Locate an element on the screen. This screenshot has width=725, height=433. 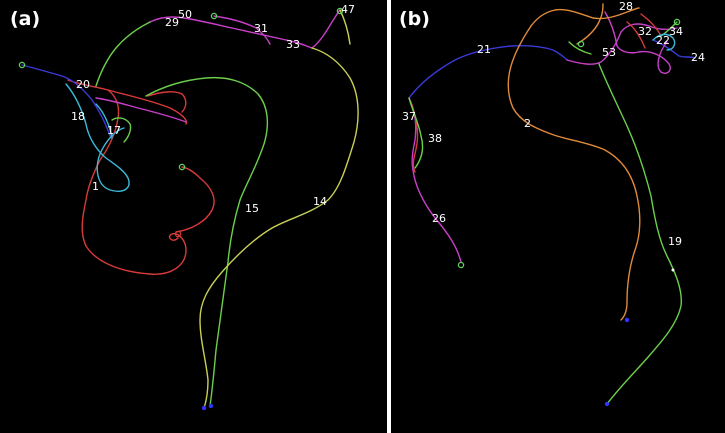
segment-label: 31 is located at coordinates (261, 28).